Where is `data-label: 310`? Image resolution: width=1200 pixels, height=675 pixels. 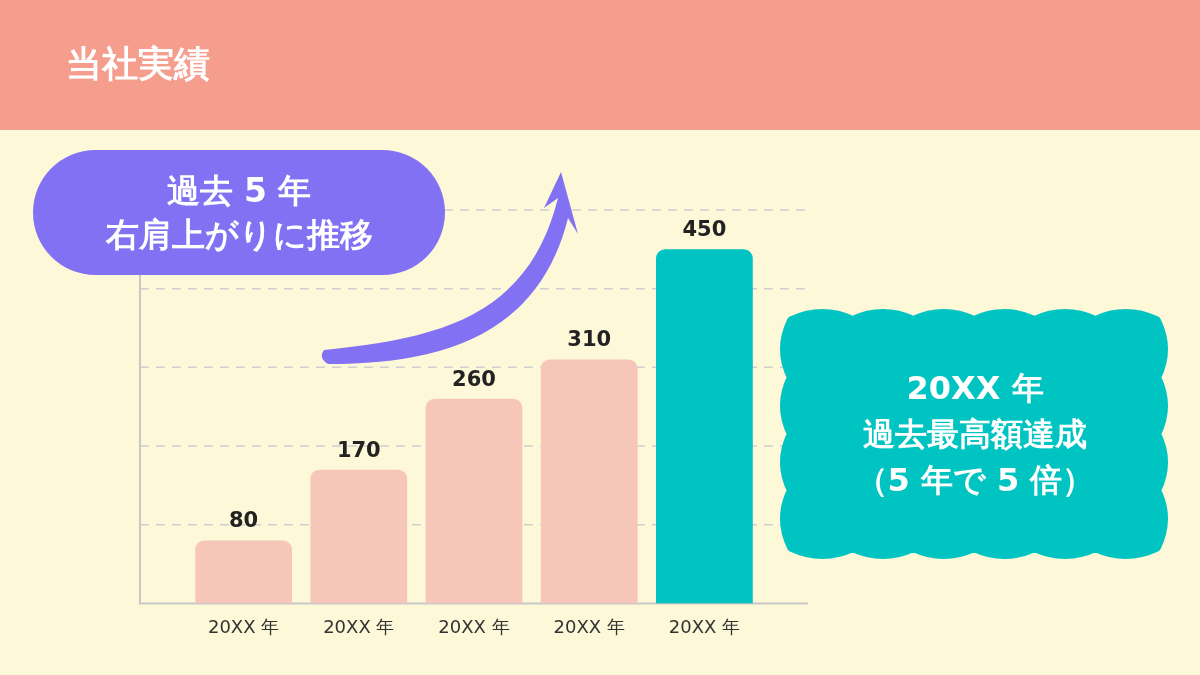
data-label: 310 is located at coordinates (589, 339).